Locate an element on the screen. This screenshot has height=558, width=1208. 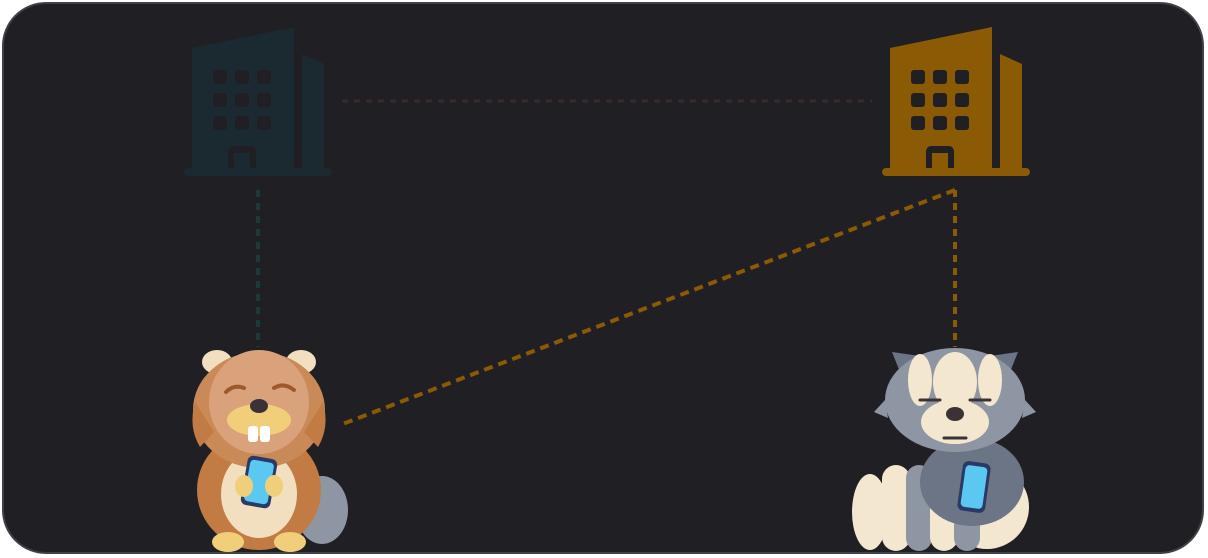
beaver-icon is located at coordinates (270, 451).